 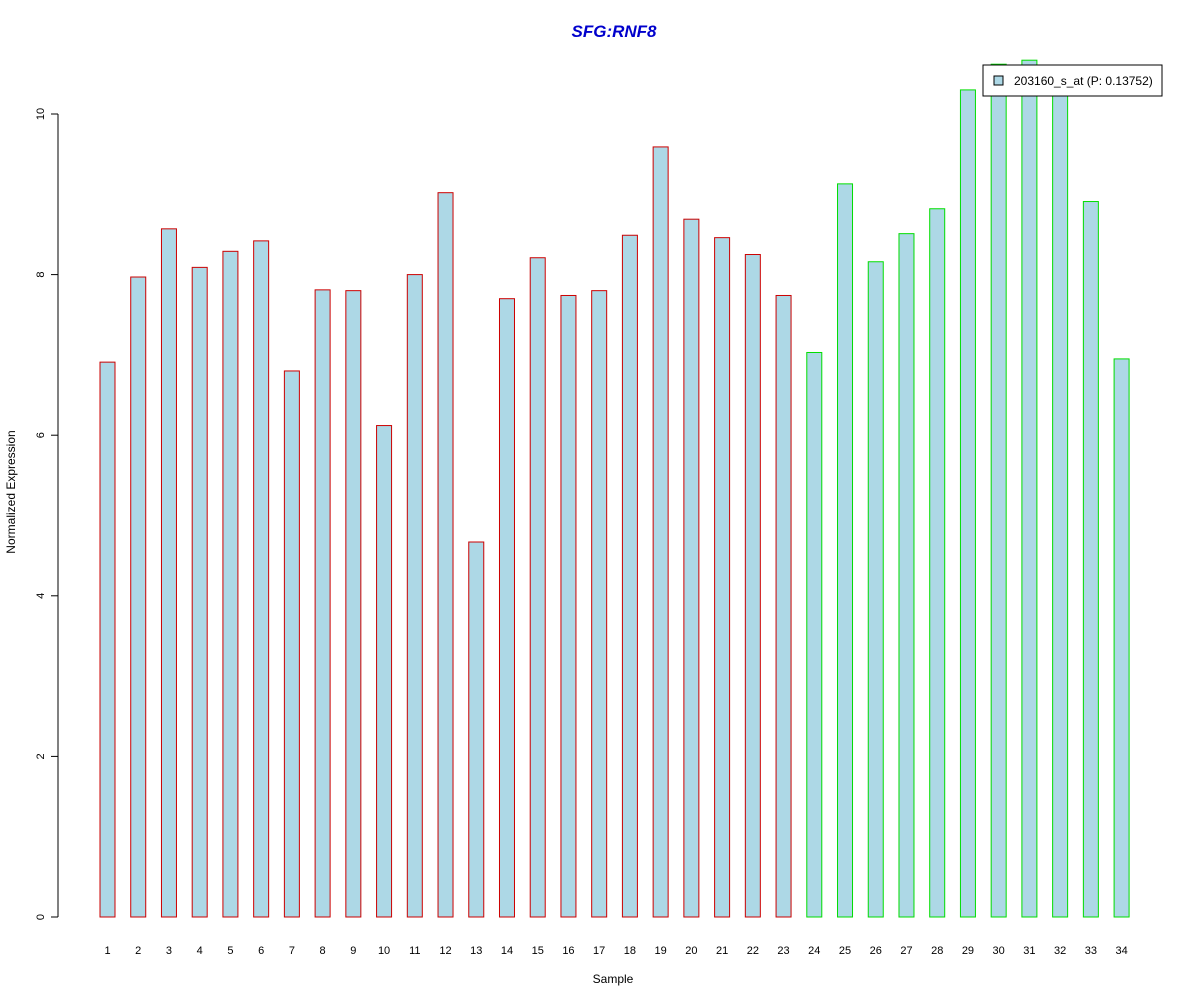 What do you see at coordinates (261, 951) in the screenshot?
I see `x-tick-label: 6` at bounding box center [261, 951].